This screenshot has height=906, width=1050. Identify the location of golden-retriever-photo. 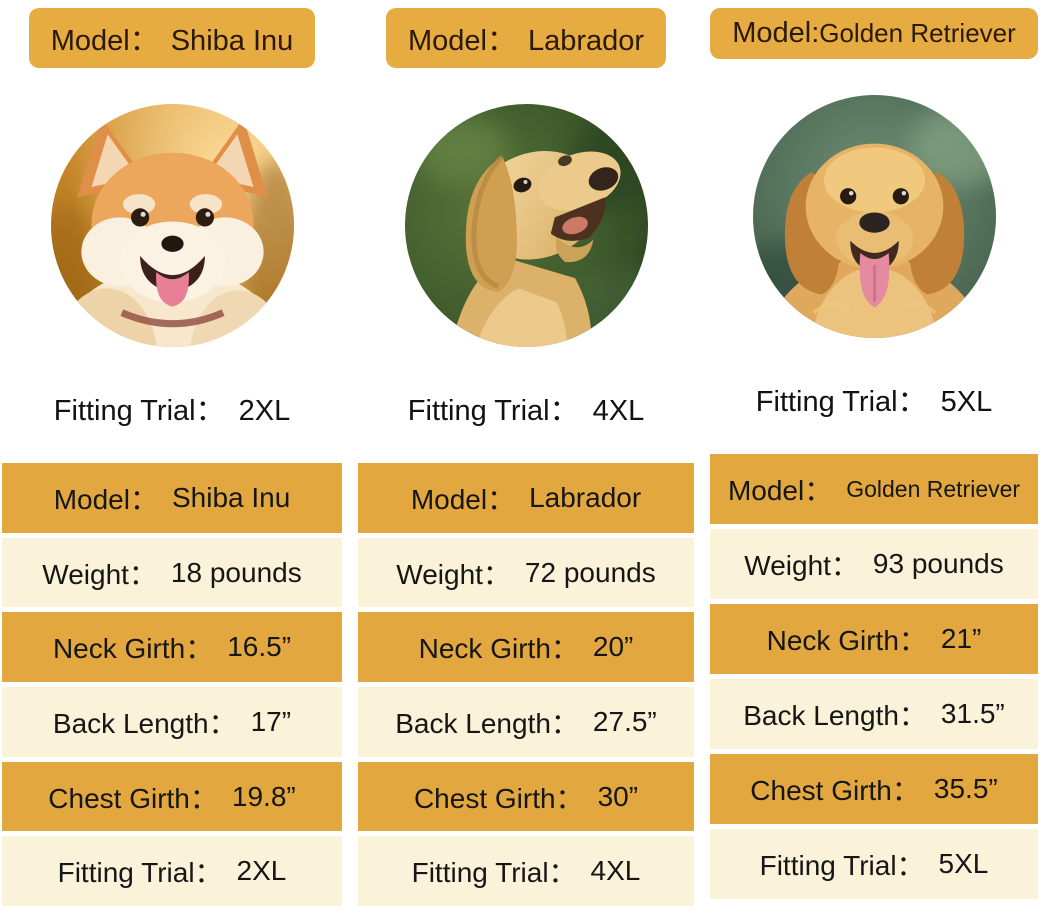
(874, 216).